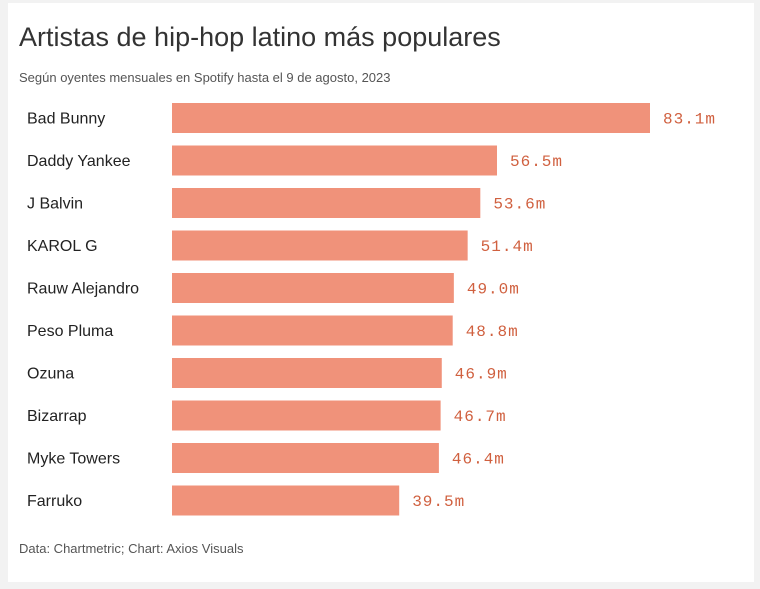 The width and height of the screenshot is (760, 589). What do you see at coordinates (54, 501) in the screenshot?
I see `category-label: Farruko` at bounding box center [54, 501].